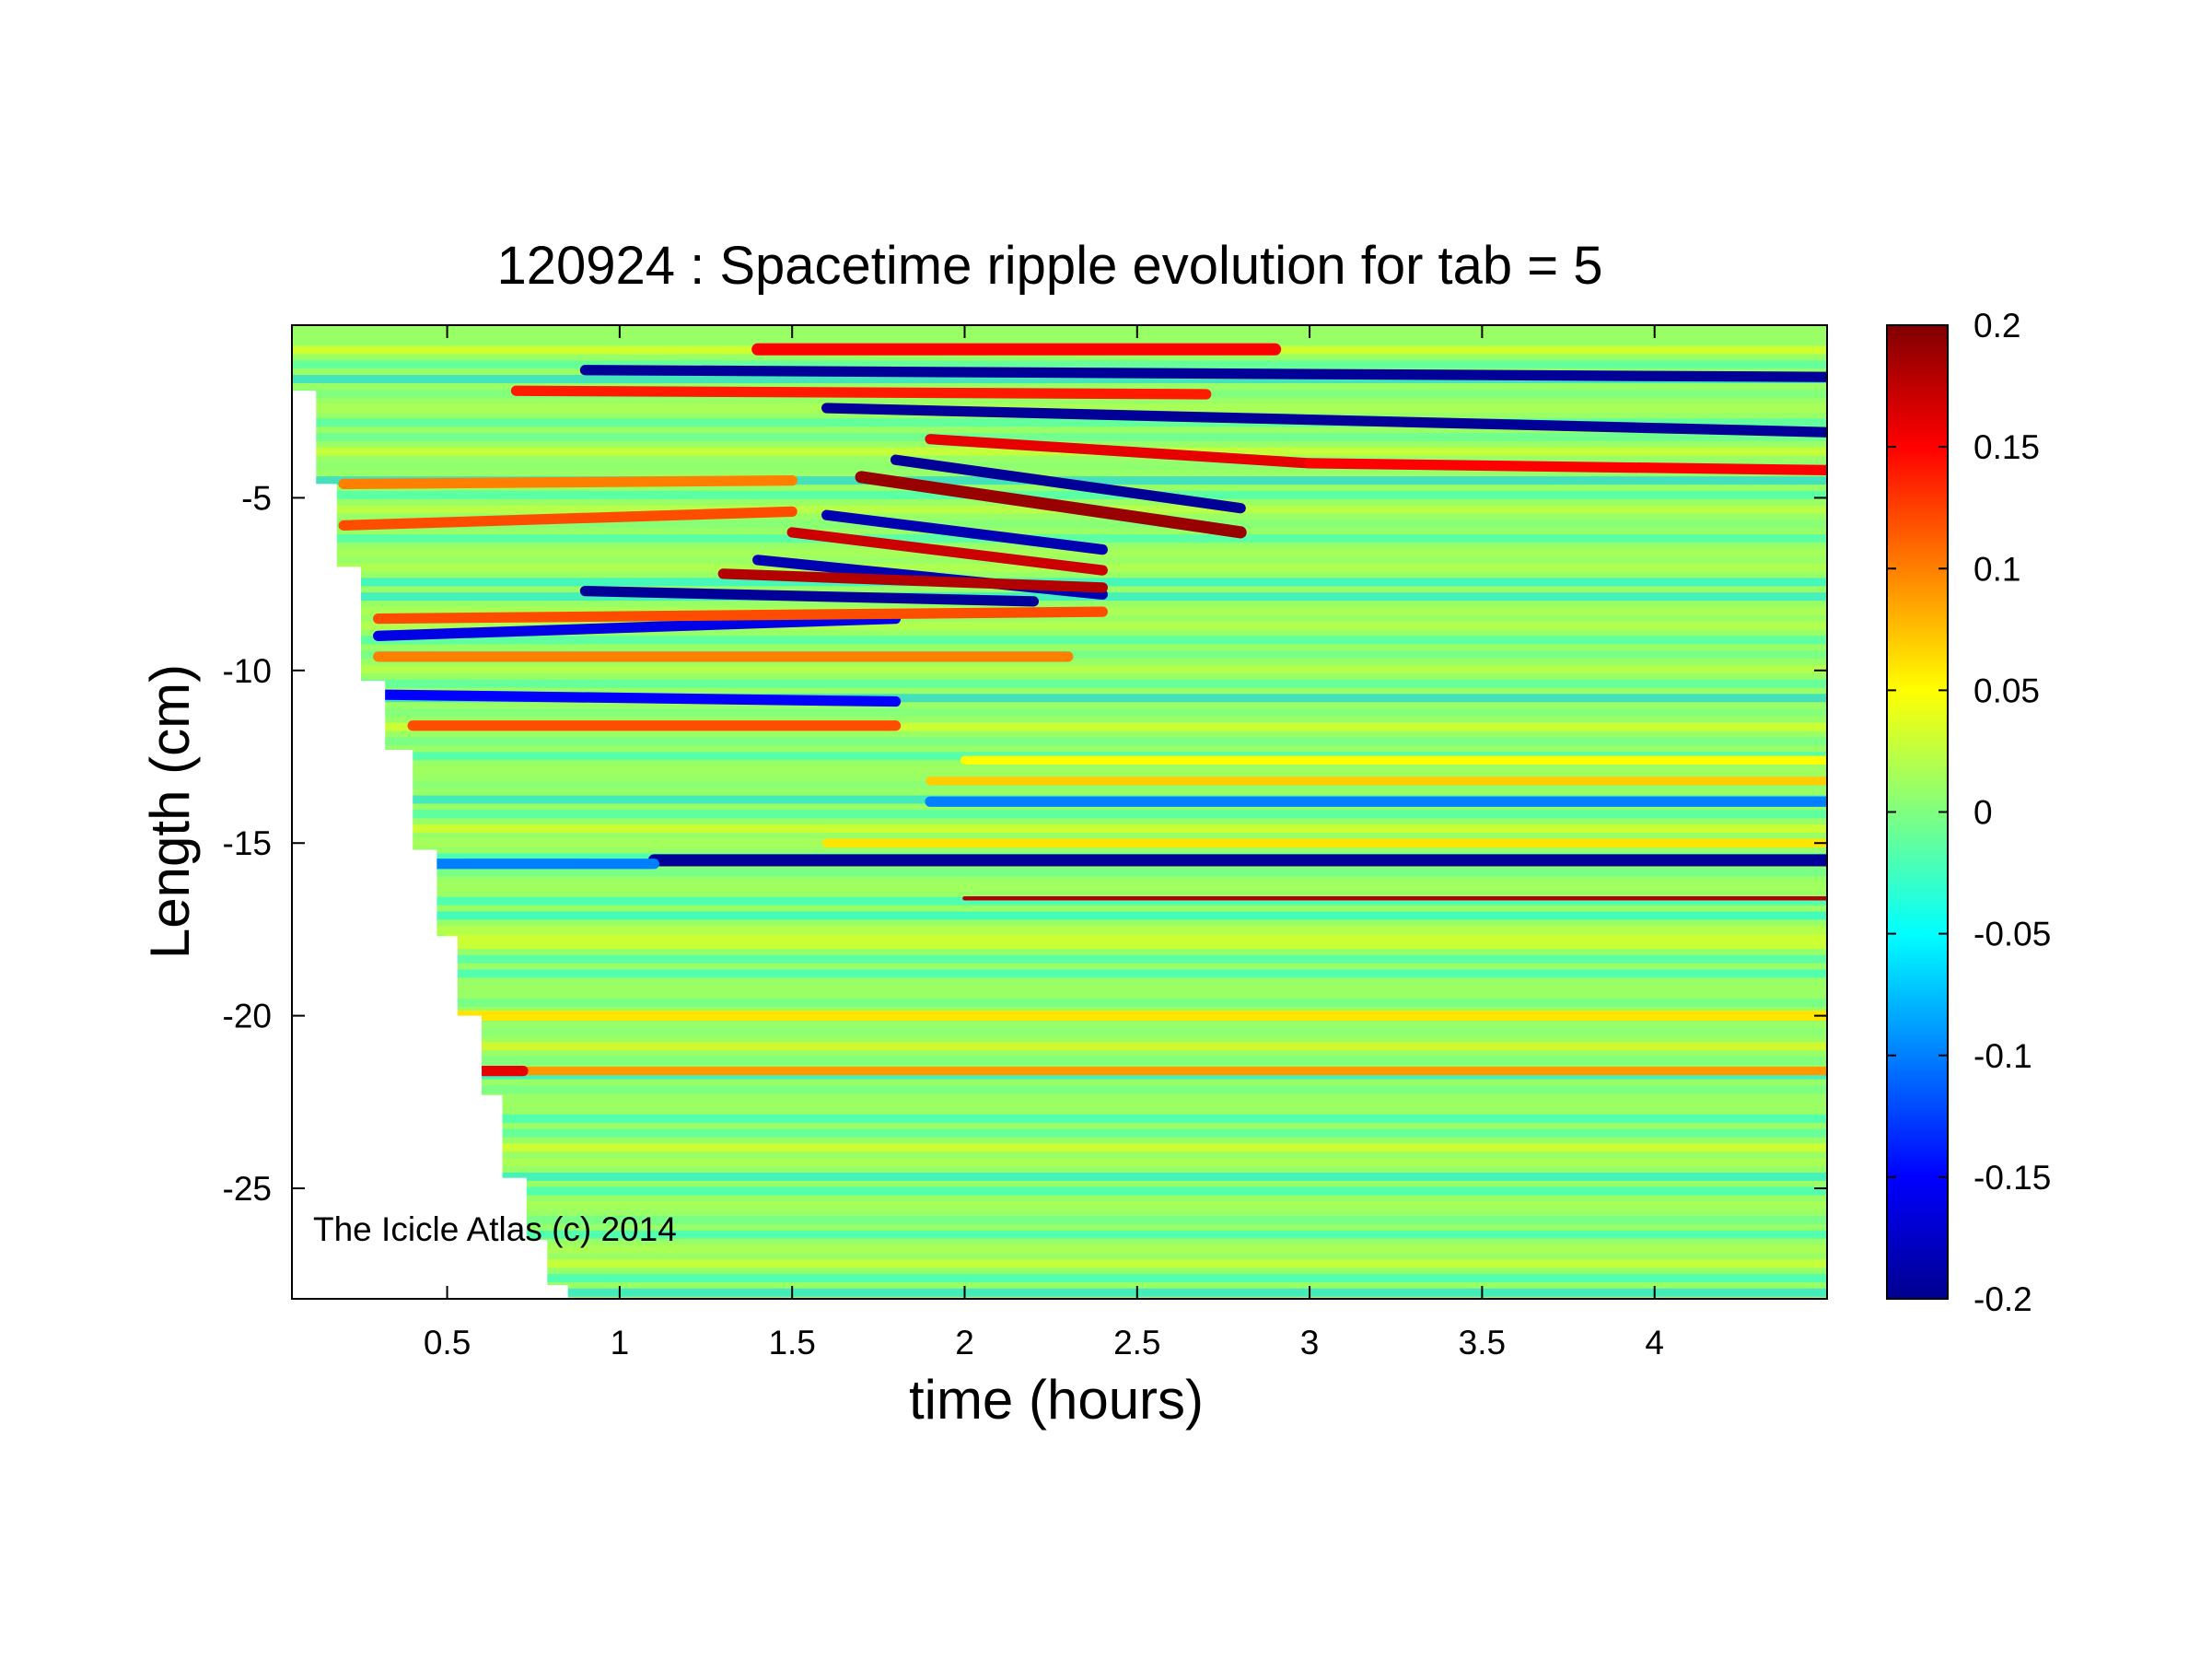 The height and width of the screenshot is (1659, 2212). I want to click on x-tick-label: 1, so click(620, 1342).